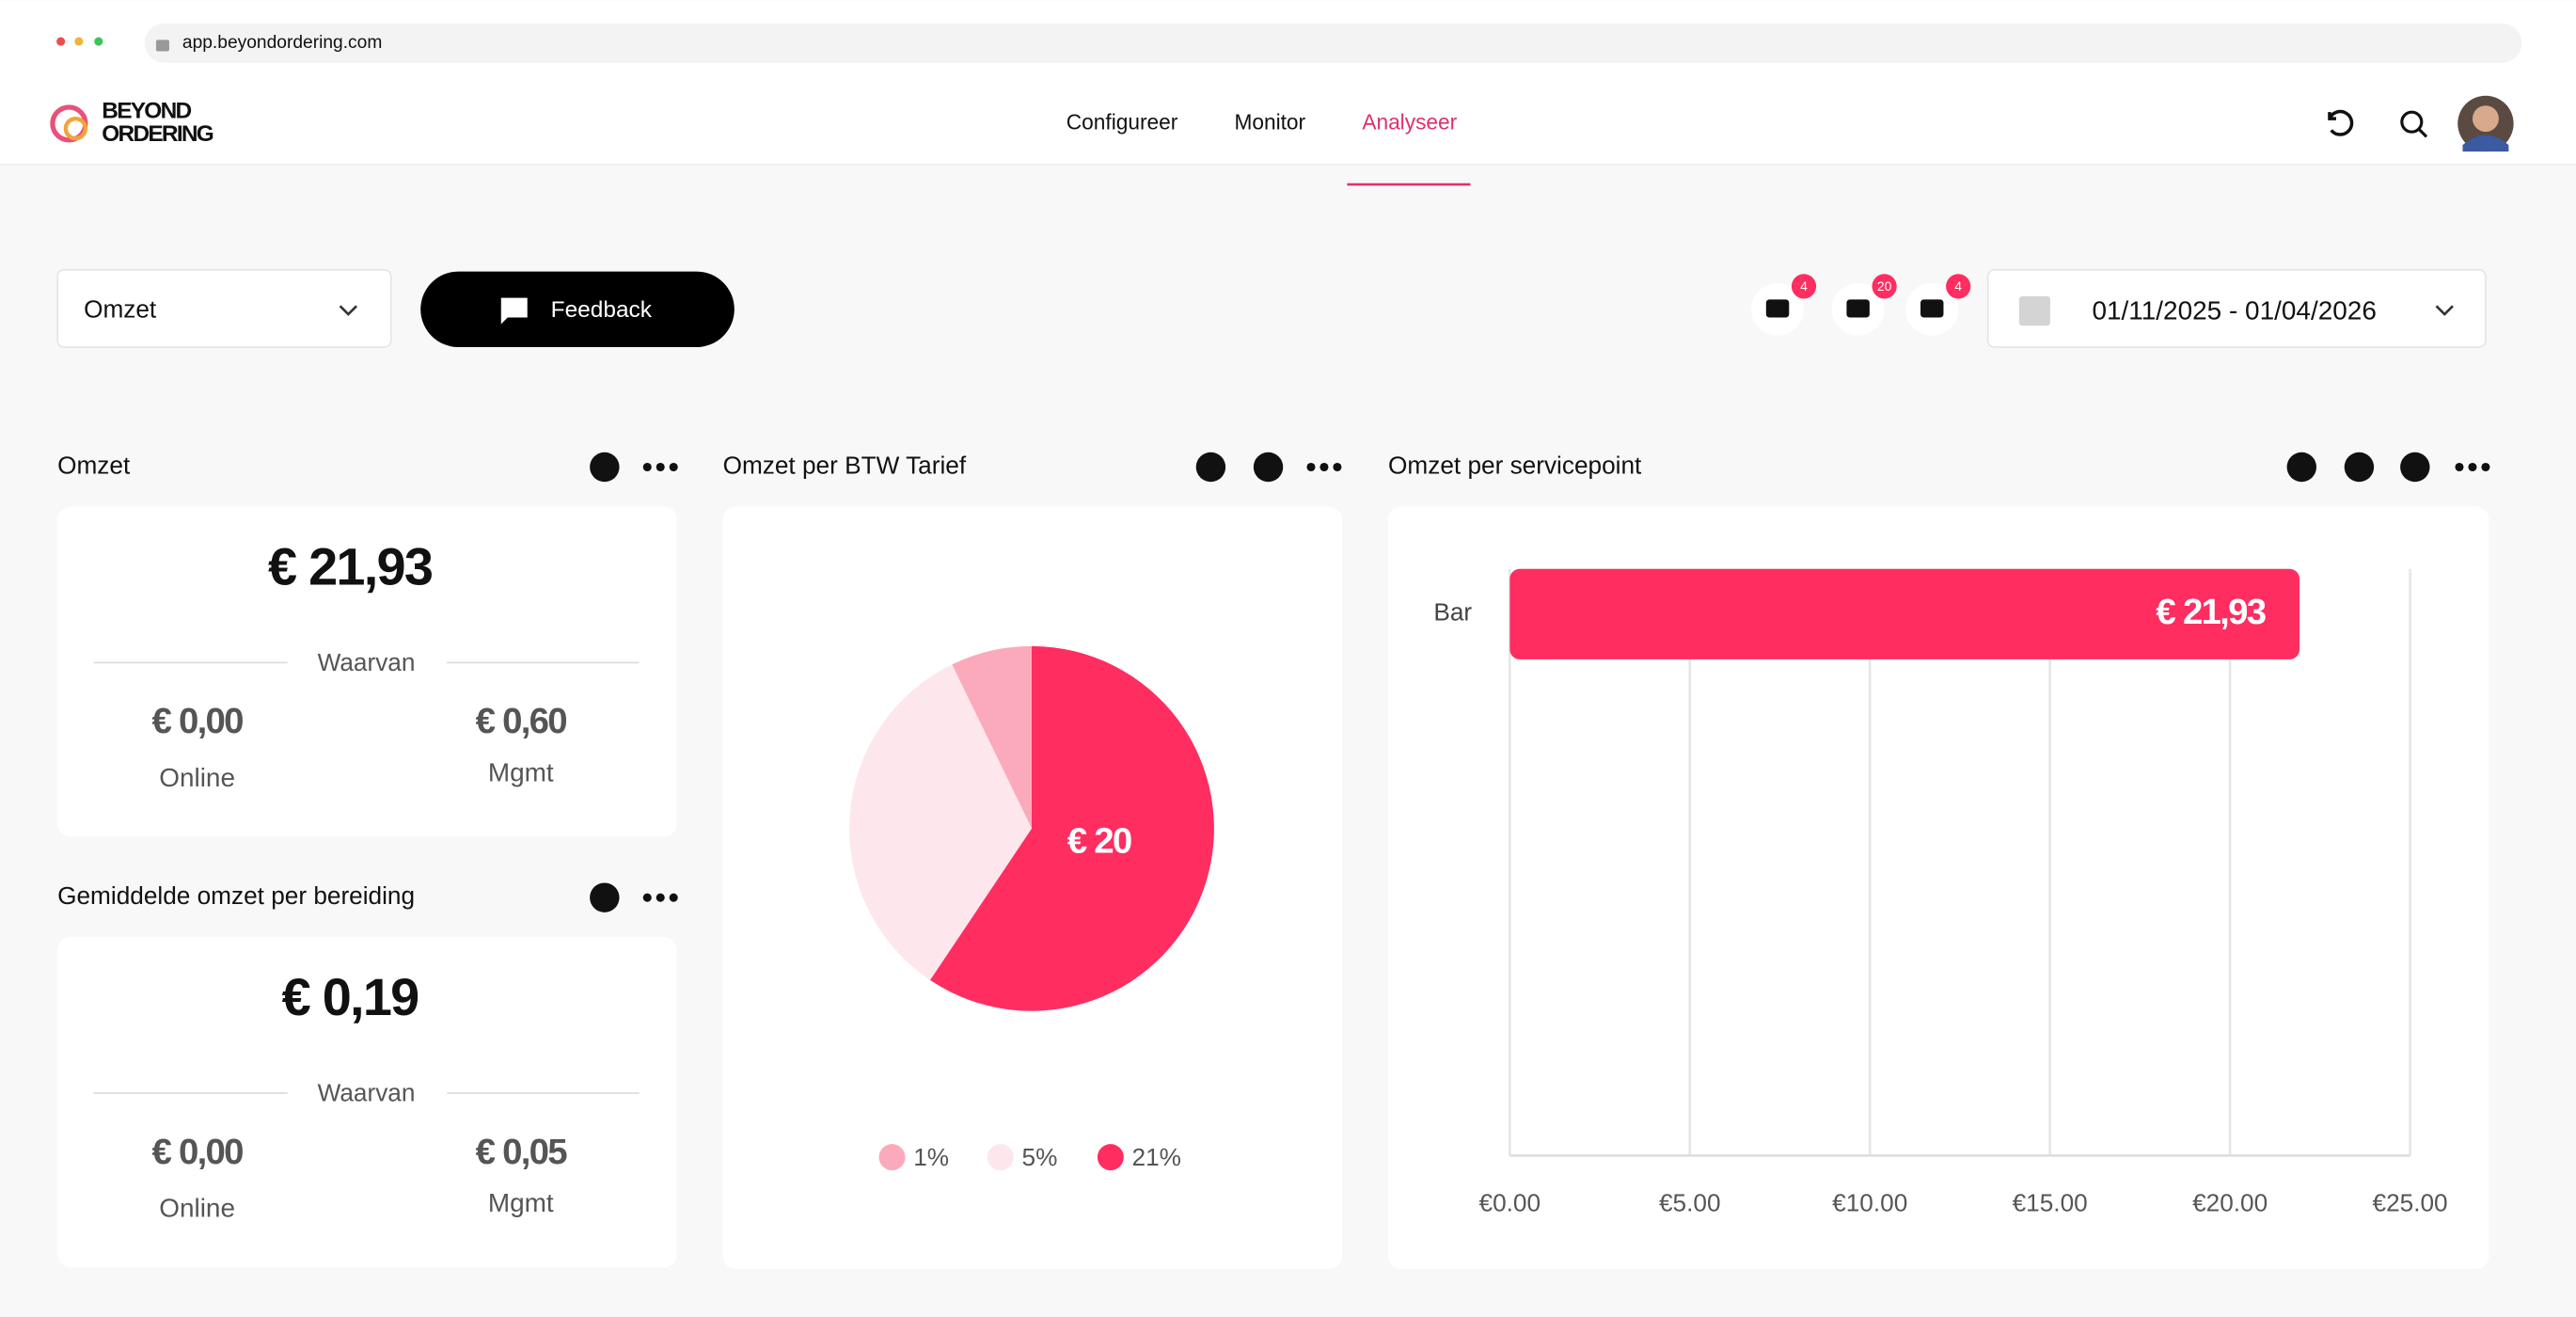 The width and height of the screenshot is (2576, 1317). What do you see at coordinates (1122, 121) in the screenshot?
I see `nav-item: Configureer` at bounding box center [1122, 121].